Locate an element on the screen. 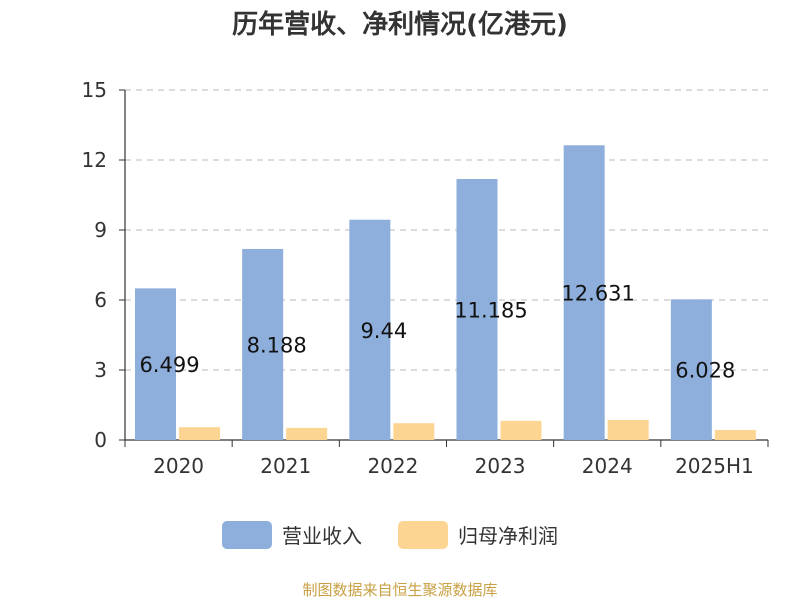 This screenshot has width=800, height=600. revenue-data-label: 6.028 is located at coordinates (705, 371).